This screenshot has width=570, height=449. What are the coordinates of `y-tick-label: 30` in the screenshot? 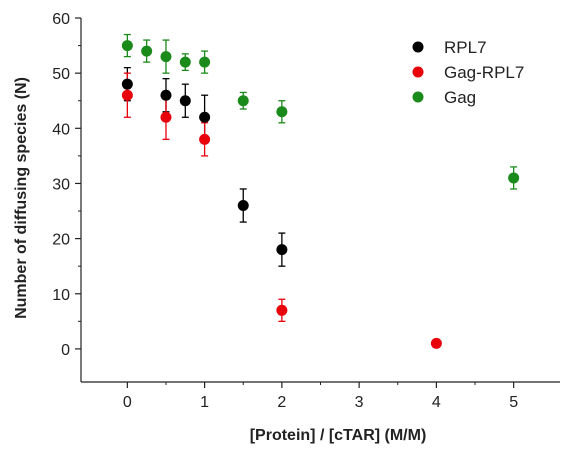 It's located at (61, 184).